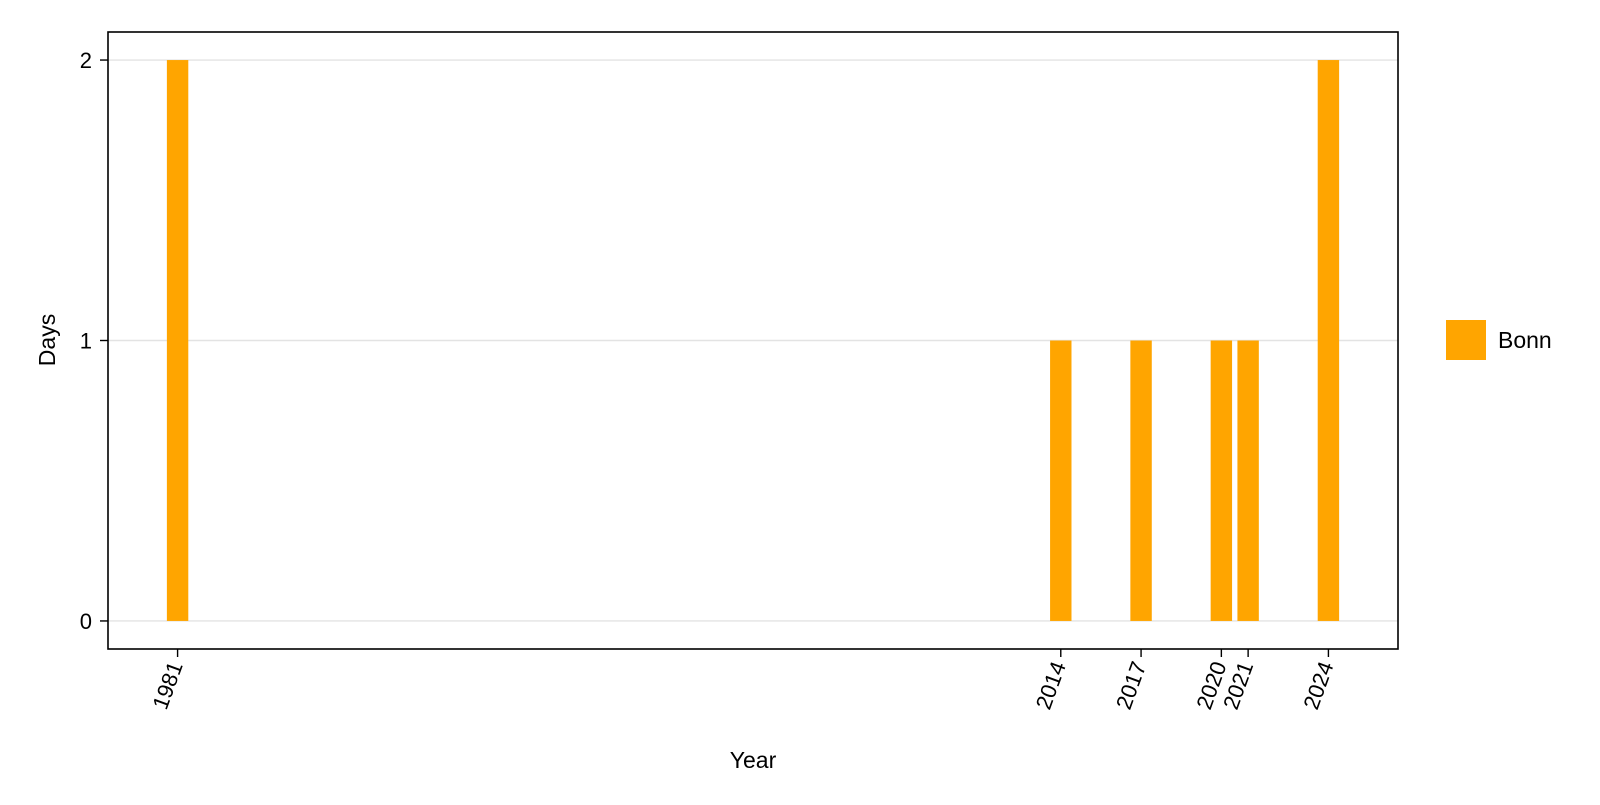 This screenshot has width=1600, height=805. I want to click on legend-label-bonn: Bonn, so click(1525, 340).